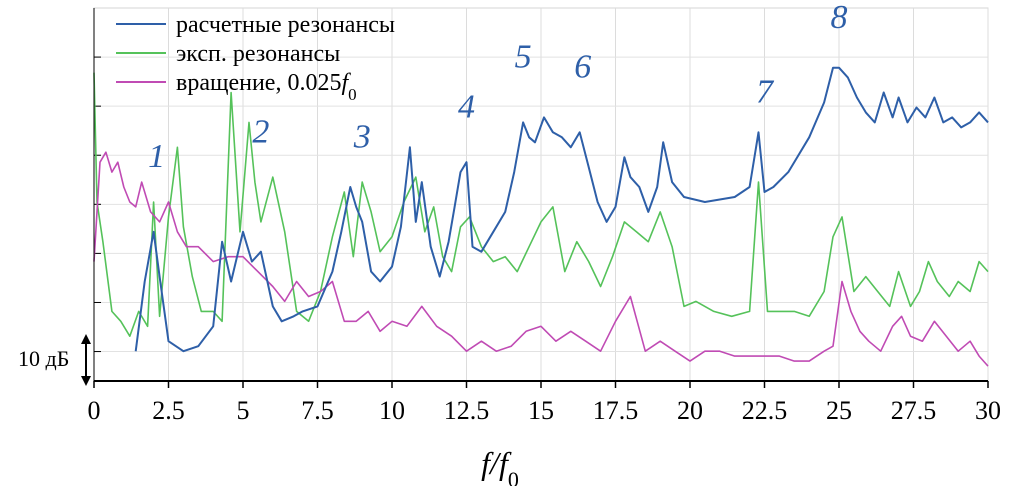  Describe the element at coordinates (258, 54) in the screenshot. I see `legend-entry: эксп. резонансы` at that location.